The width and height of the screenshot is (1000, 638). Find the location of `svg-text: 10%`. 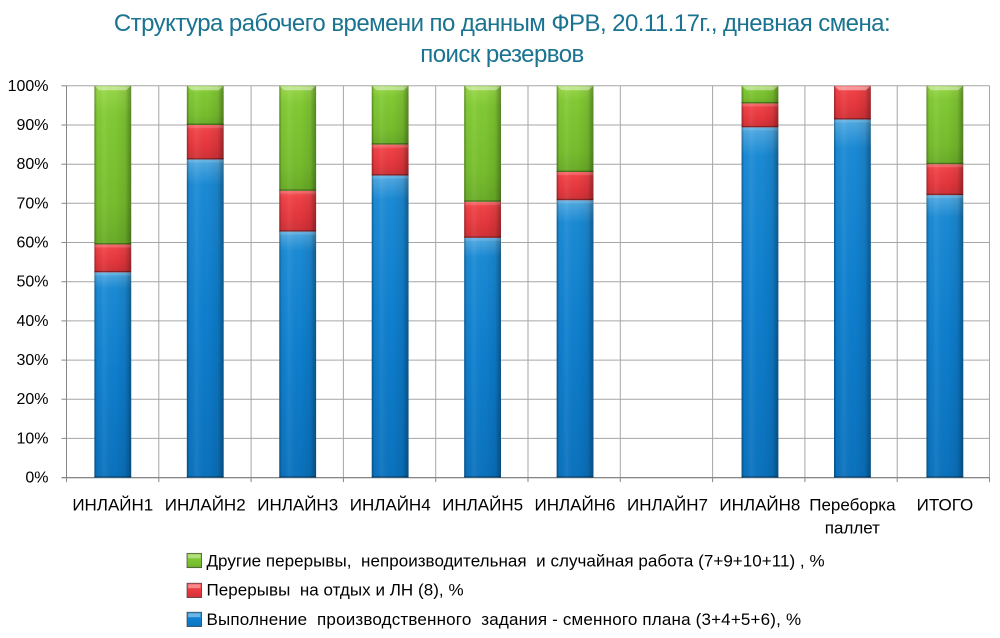

svg-text: 10% is located at coordinates (32, 438).